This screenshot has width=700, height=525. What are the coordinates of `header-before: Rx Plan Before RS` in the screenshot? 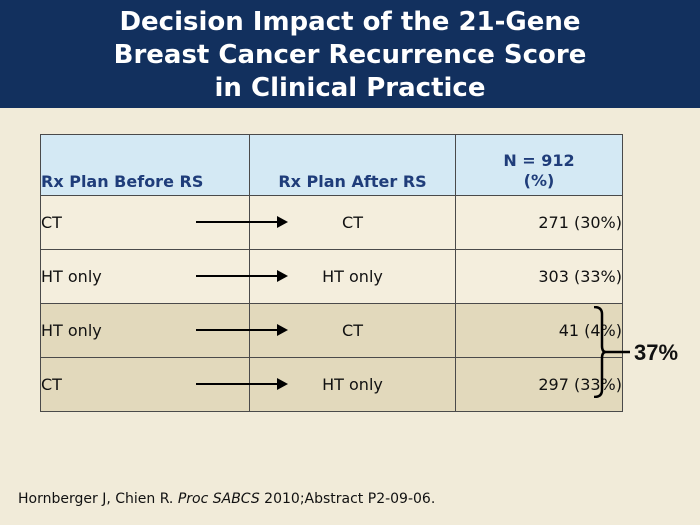 It's located at (145, 165).